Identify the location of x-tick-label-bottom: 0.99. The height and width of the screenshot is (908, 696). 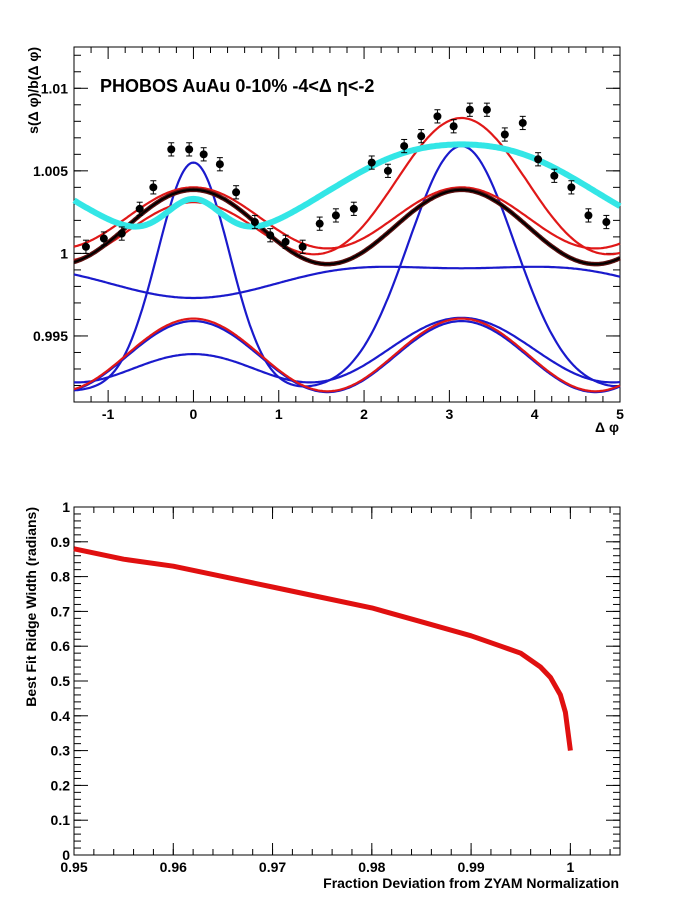
(470, 867).